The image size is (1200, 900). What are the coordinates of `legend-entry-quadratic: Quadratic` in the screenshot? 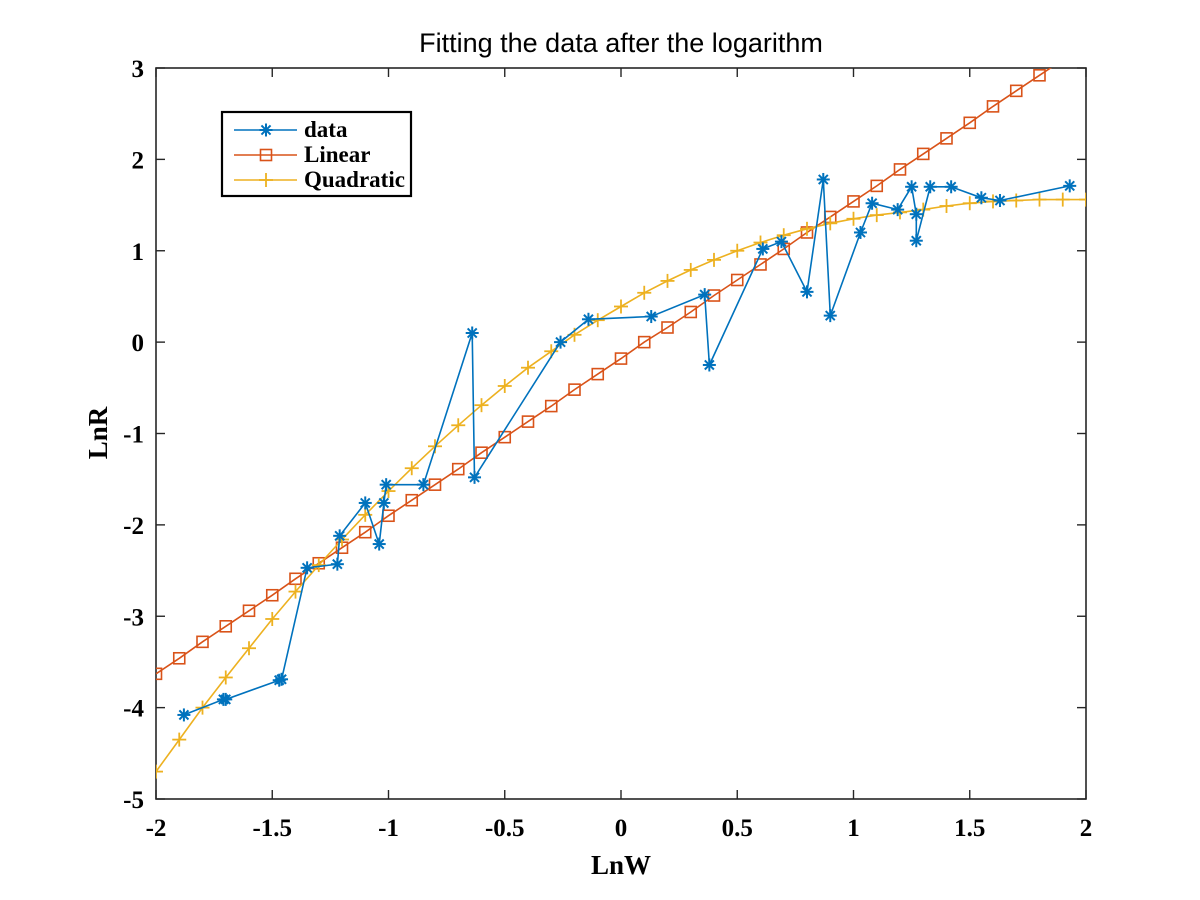 It's located at (319, 179).